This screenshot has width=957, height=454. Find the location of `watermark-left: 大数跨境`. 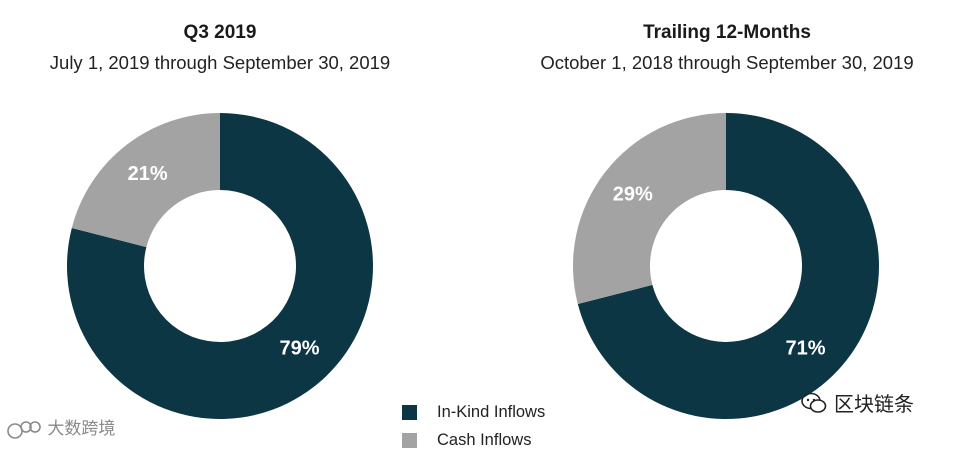

watermark-left: 大数跨境 is located at coordinates (60, 427).